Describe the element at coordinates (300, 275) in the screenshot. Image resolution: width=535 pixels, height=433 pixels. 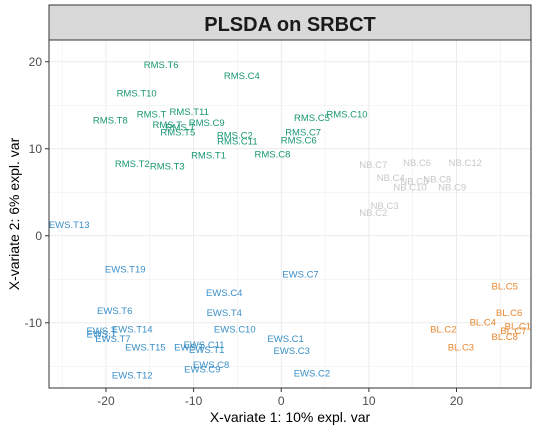
I see `data-point-label: EWS.C7` at that location.